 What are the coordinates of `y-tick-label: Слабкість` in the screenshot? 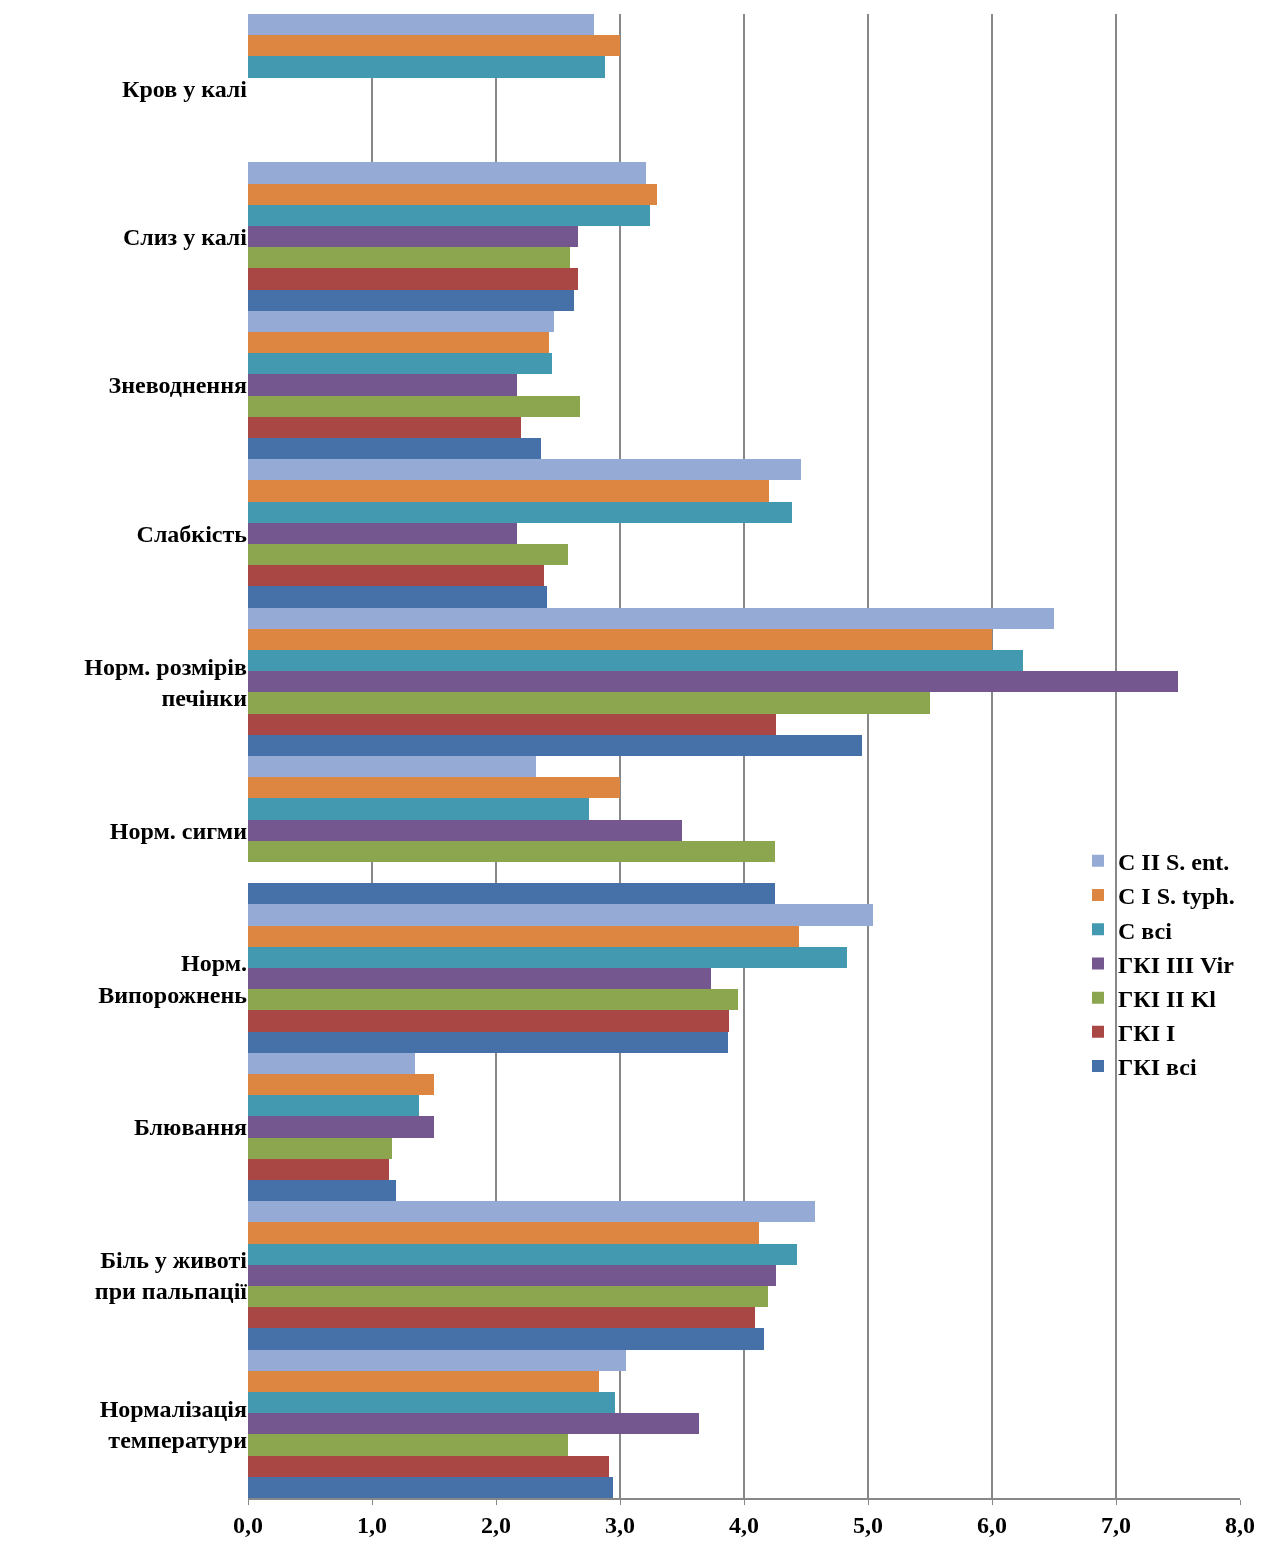 It's located at (192, 533).